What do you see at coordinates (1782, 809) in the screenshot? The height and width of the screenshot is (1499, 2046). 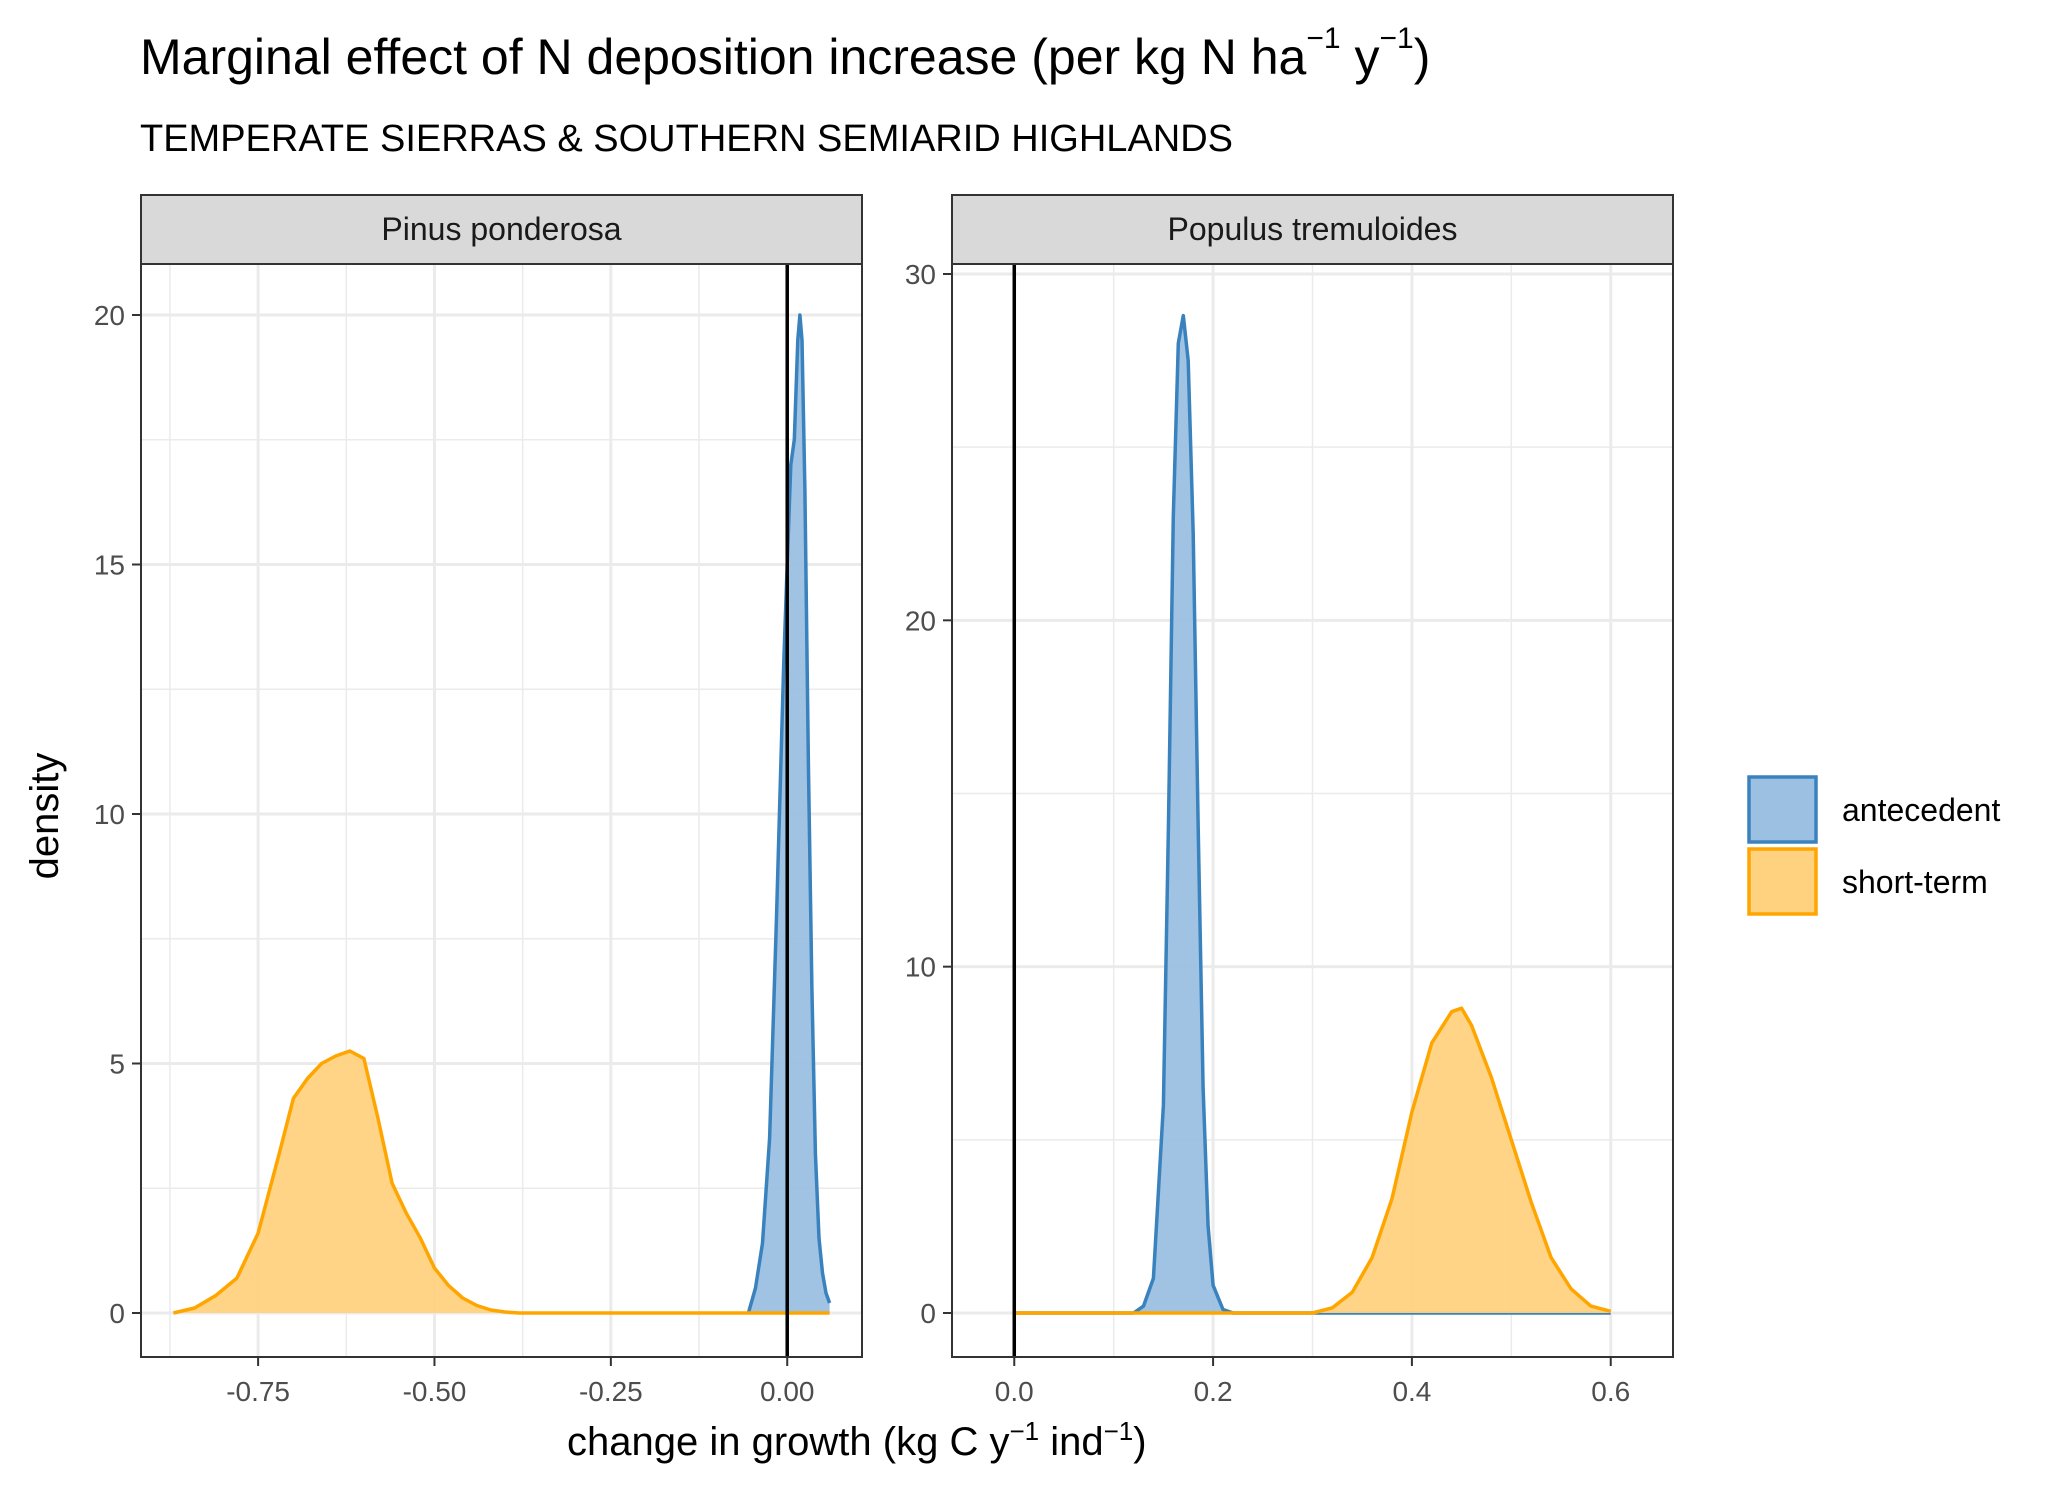 I see `legend-key-antecedent` at bounding box center [1782, 809].